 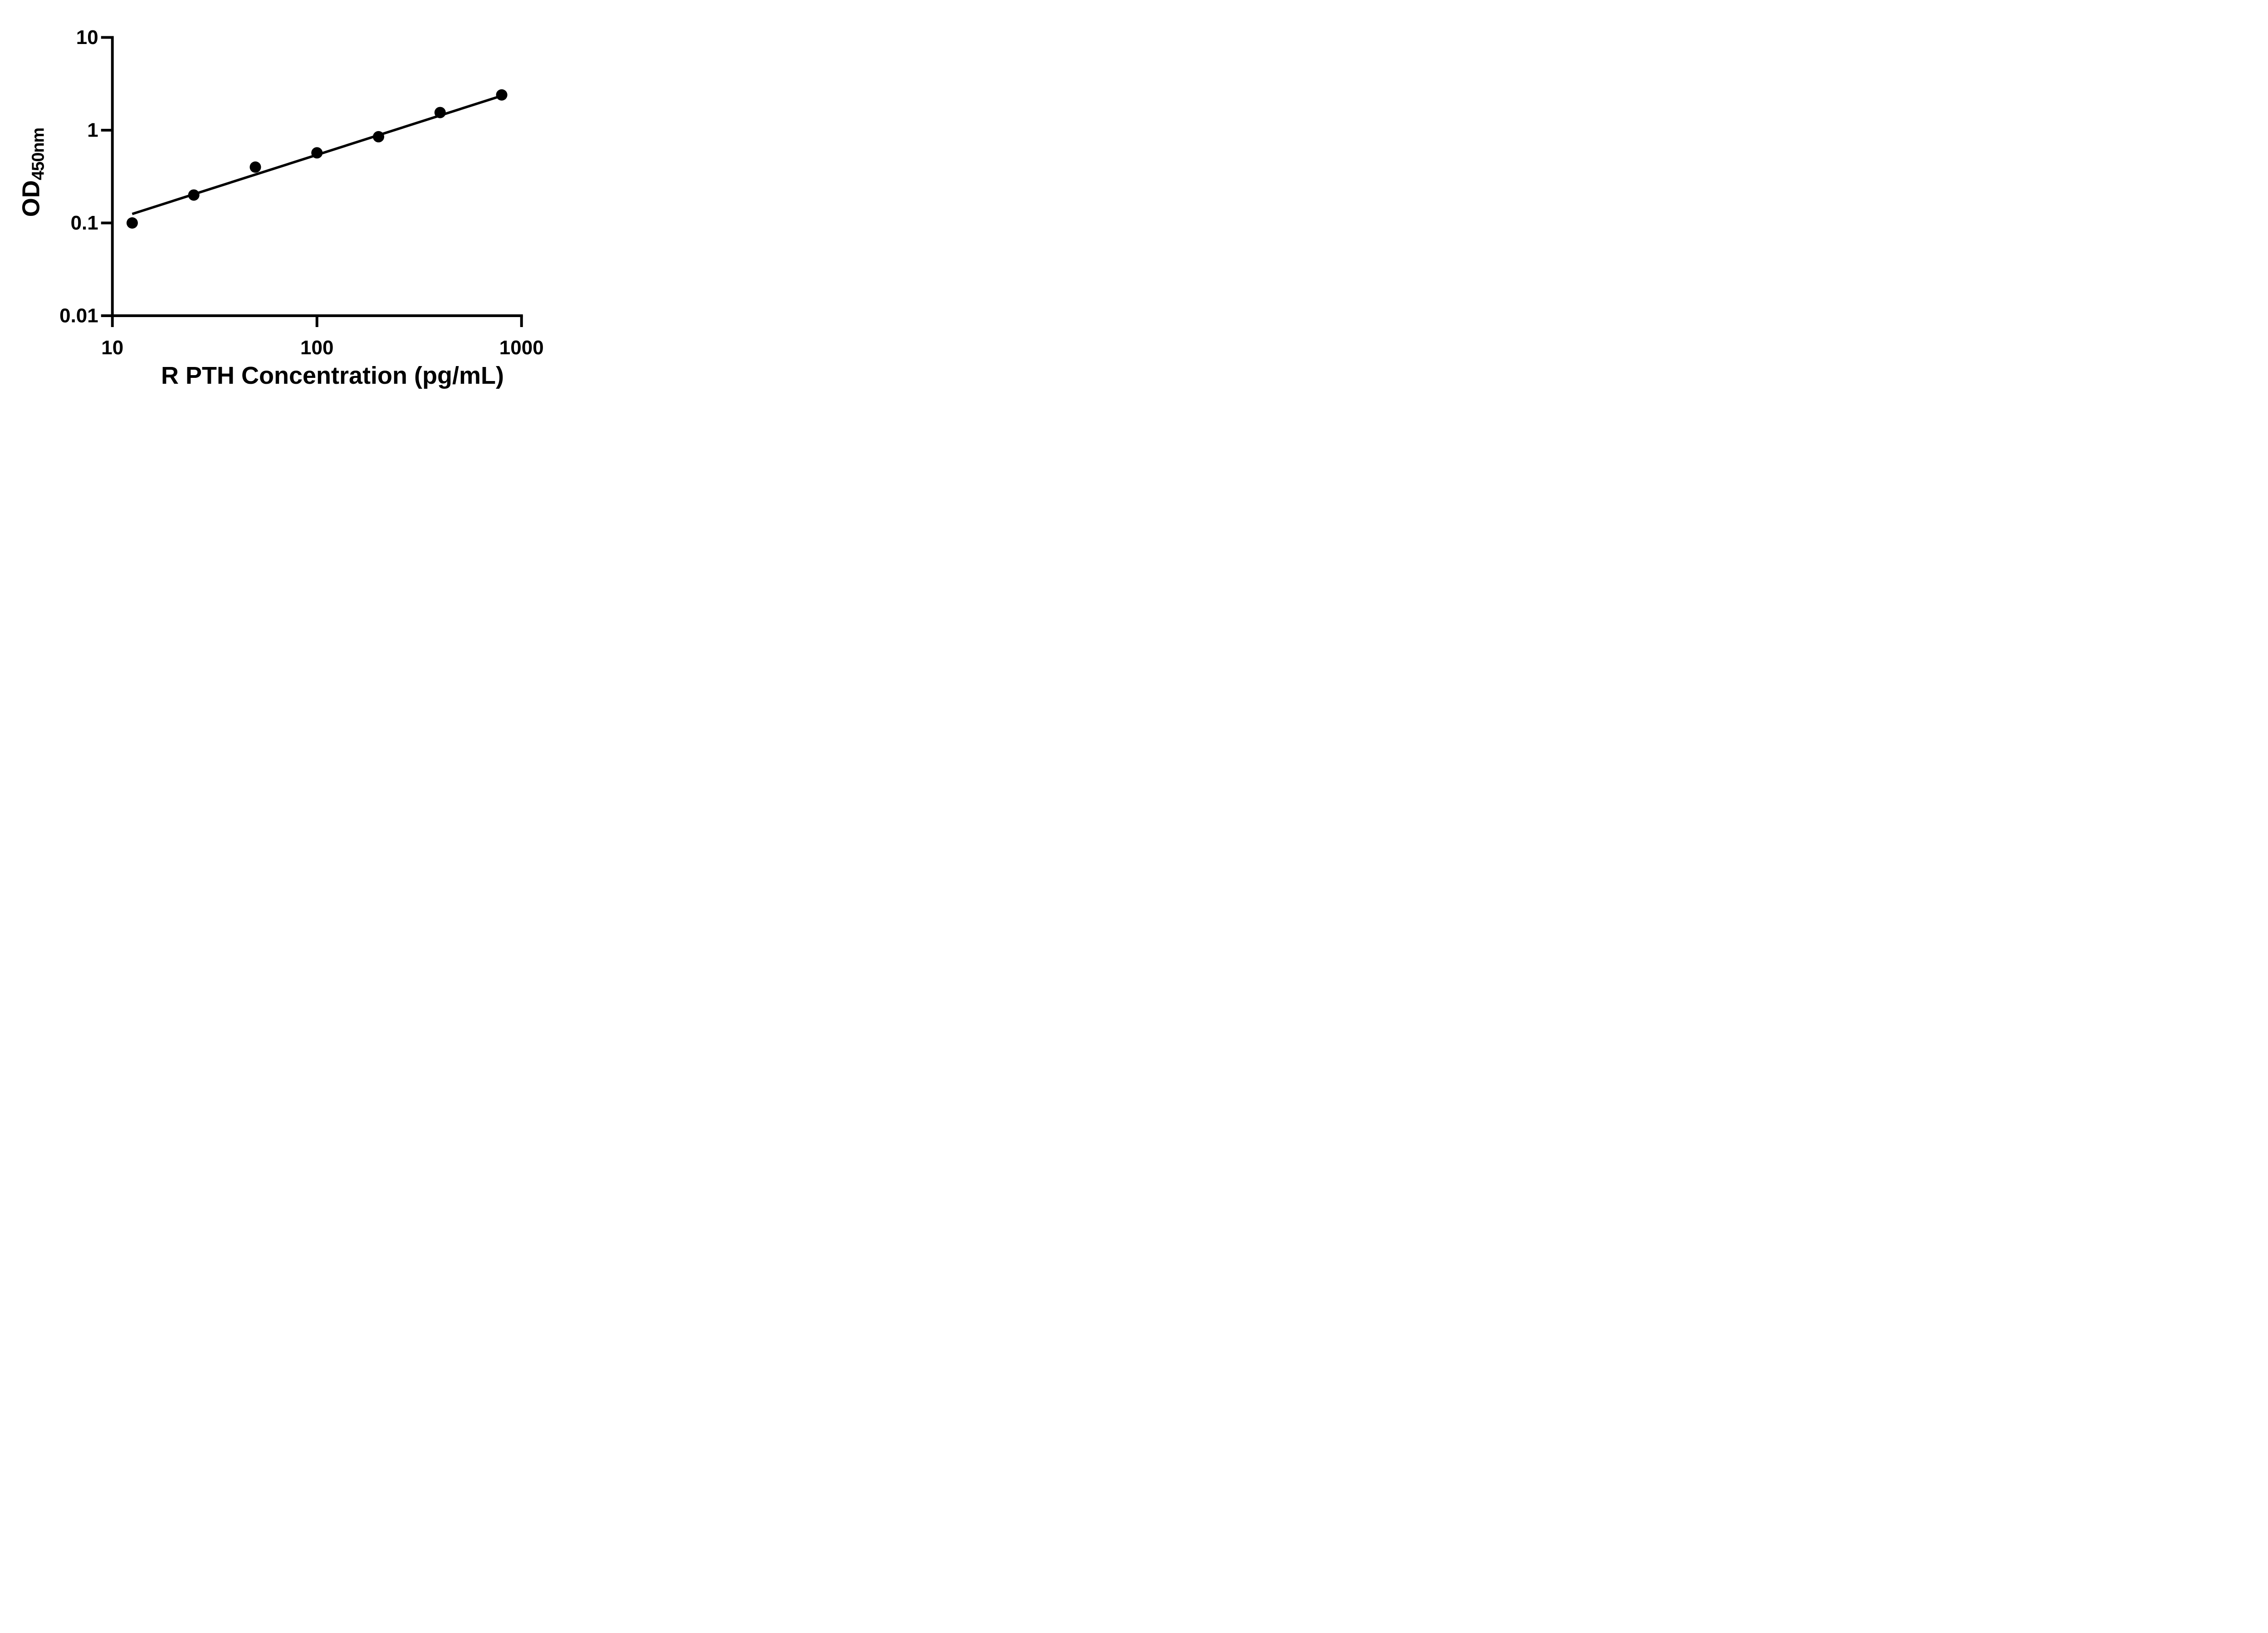 I want to click on y-tick-label: 0.1, so click(x=84, y=223).